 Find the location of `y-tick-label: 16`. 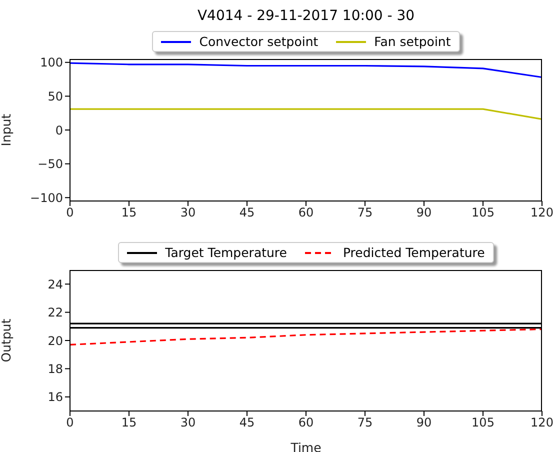

y-tick-label: 16 is located at coordinates (55, 397).